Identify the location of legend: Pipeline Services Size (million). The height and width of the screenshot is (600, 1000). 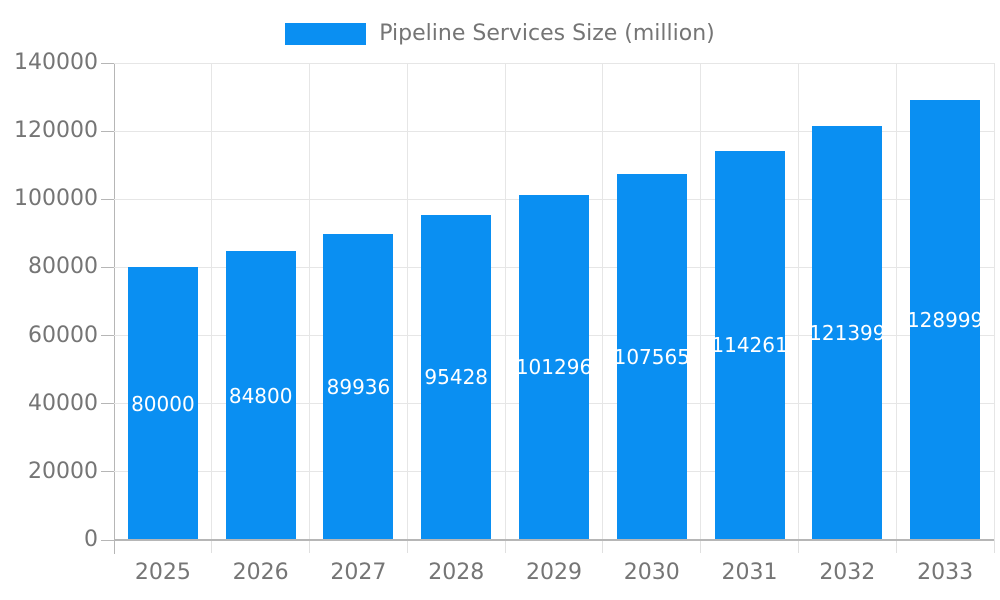
(500, 33).